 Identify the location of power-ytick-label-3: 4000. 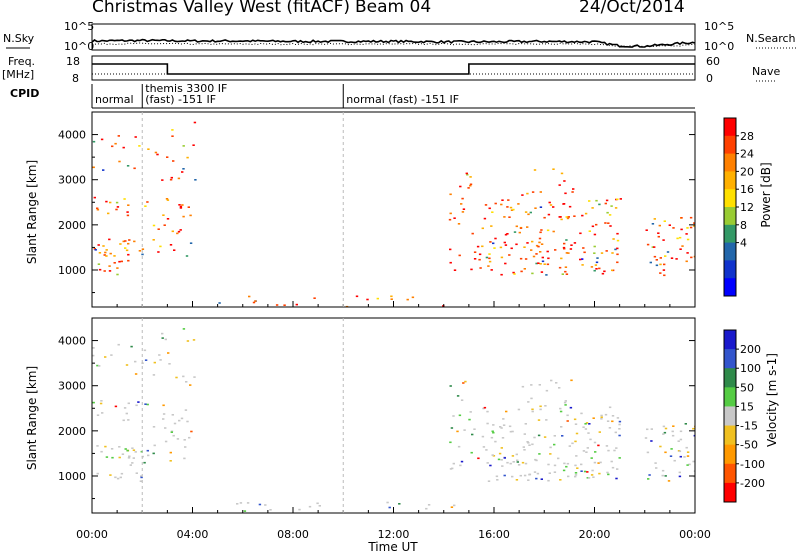
(72, 135).